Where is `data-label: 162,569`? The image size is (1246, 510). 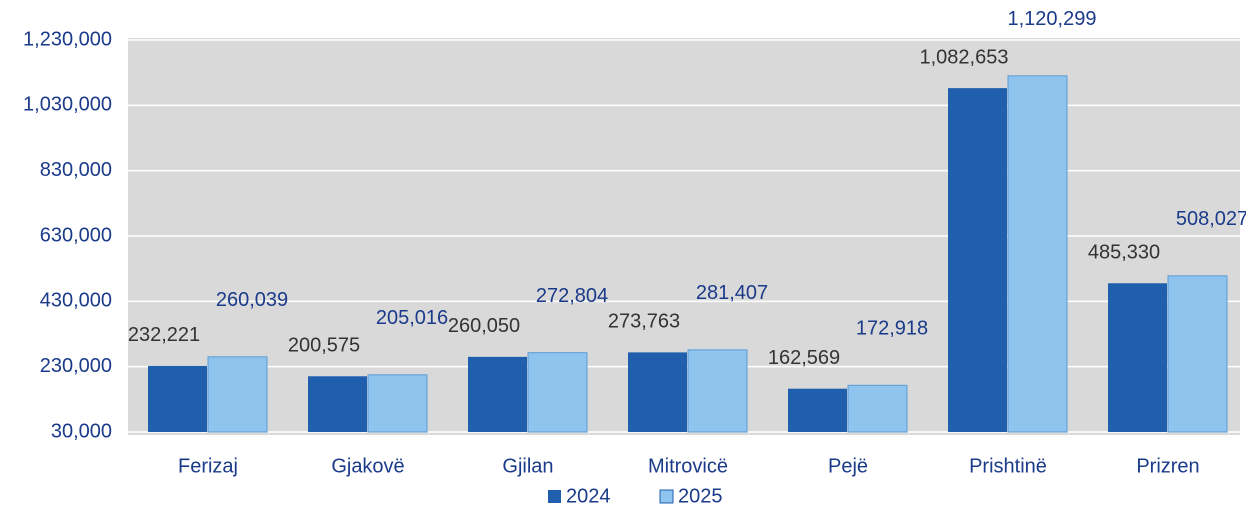 data-label: 162,569 is located at coordinates (804, 358).